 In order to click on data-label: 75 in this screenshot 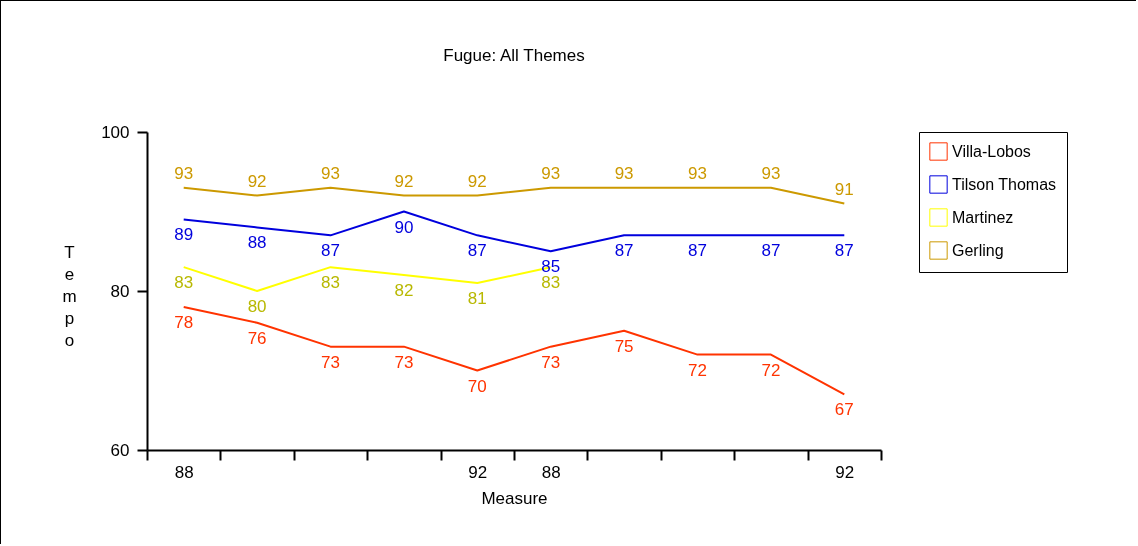, I will do `click(624, 346)`.